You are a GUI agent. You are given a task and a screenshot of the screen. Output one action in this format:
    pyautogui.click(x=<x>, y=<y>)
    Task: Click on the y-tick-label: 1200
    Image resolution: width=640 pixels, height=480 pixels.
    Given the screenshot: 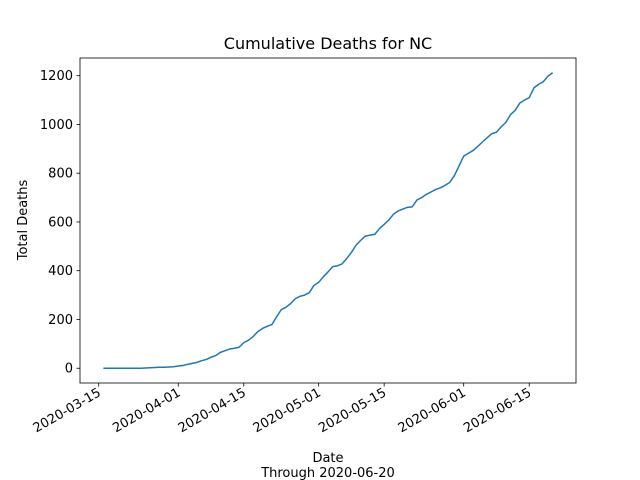 What is the action you would take?
    pyautogui.click(x=56, y=76)
    